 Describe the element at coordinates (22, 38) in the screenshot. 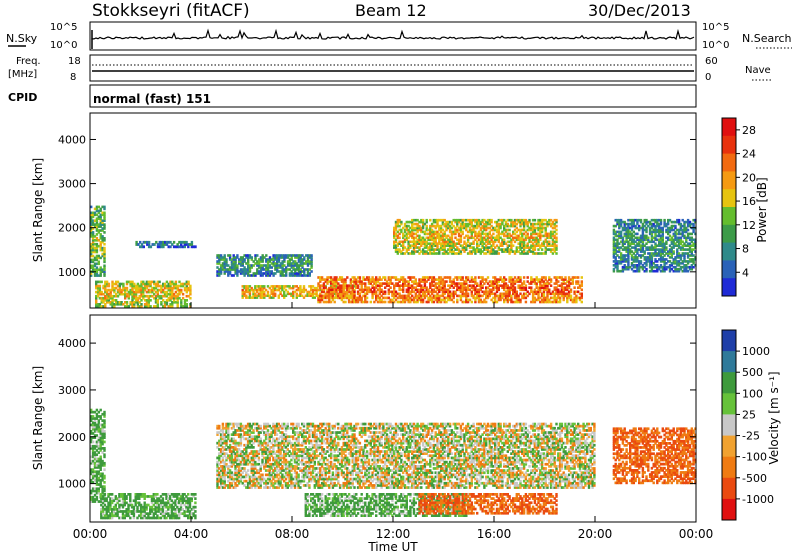

I see `nsky-label: N.Sky` at that location.